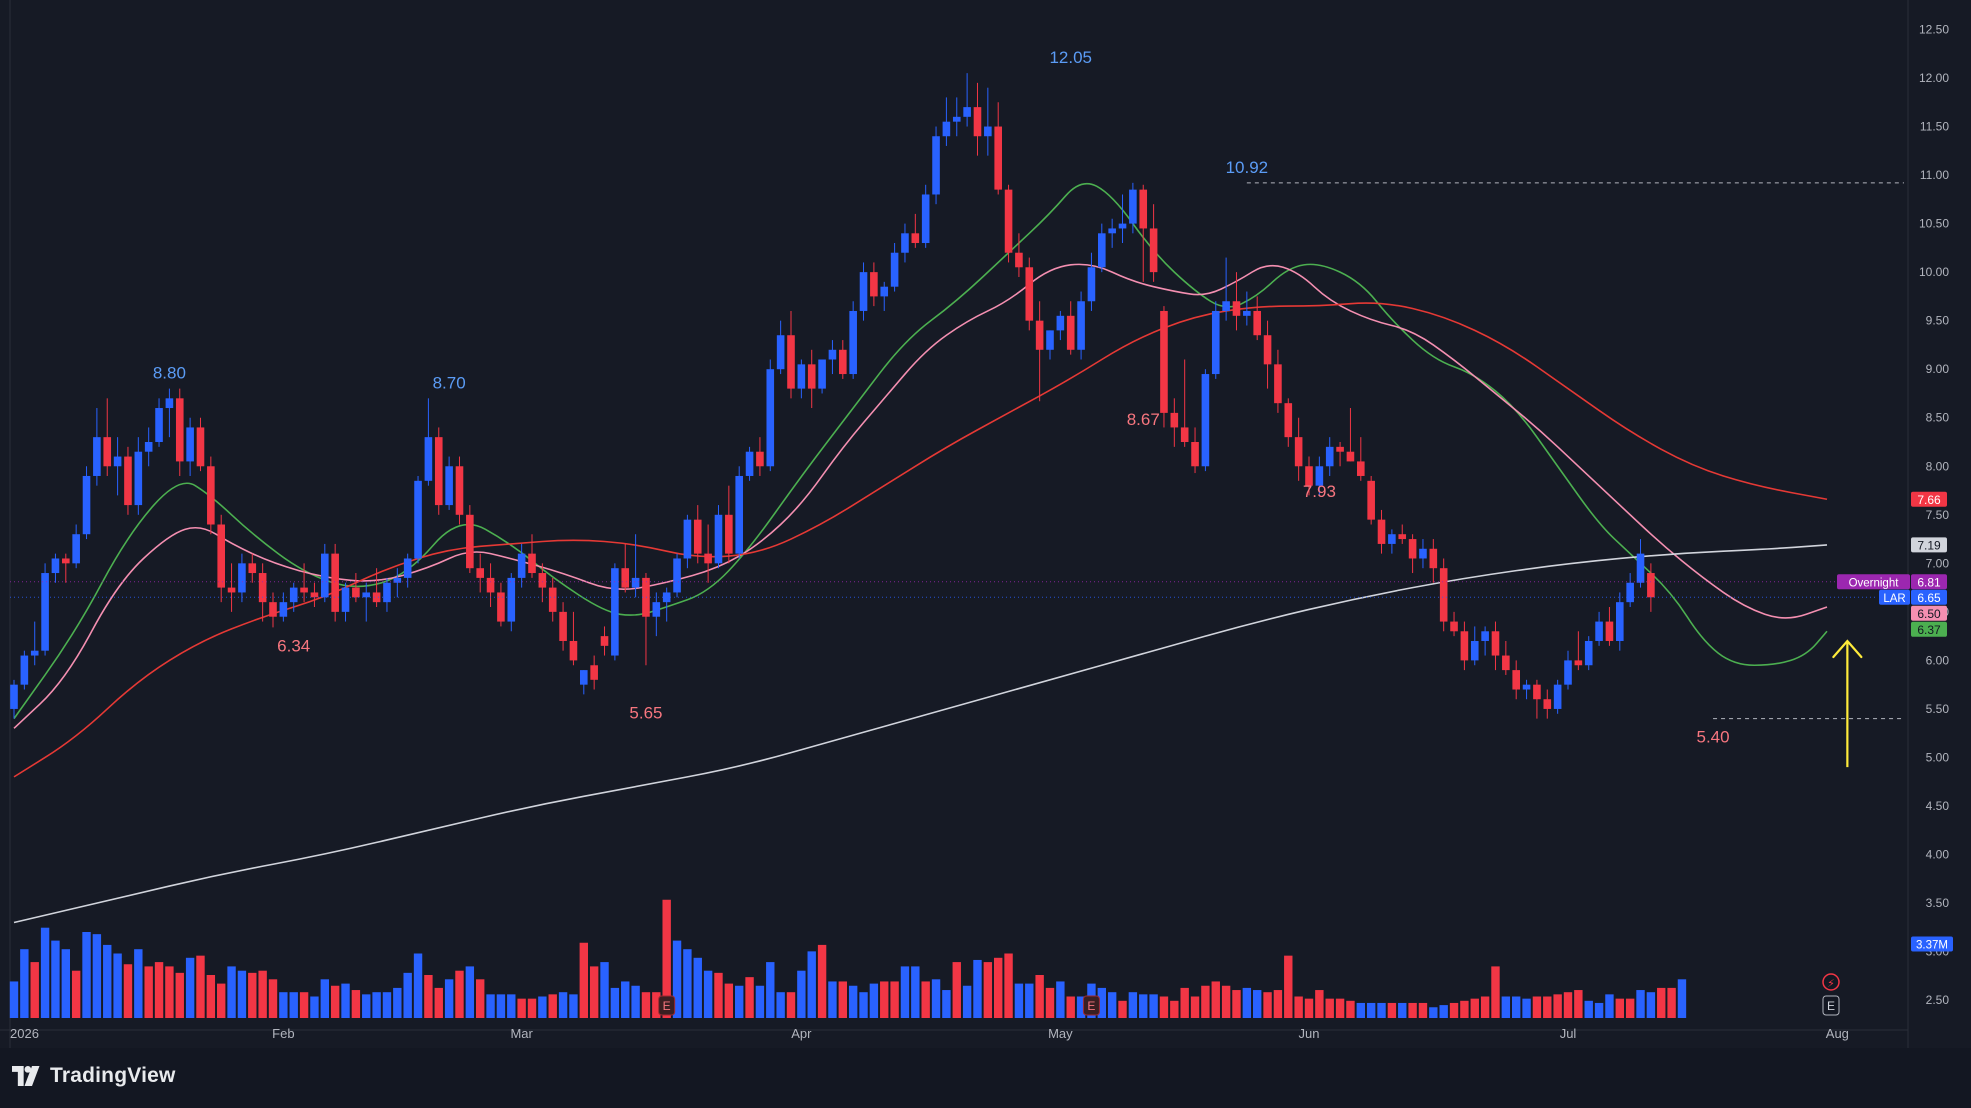 The image size is (1971, 1108). Describe the element at coordinates (1831, 1005) in the screenshot. I see `earnings-marker-upcoming` at that location.